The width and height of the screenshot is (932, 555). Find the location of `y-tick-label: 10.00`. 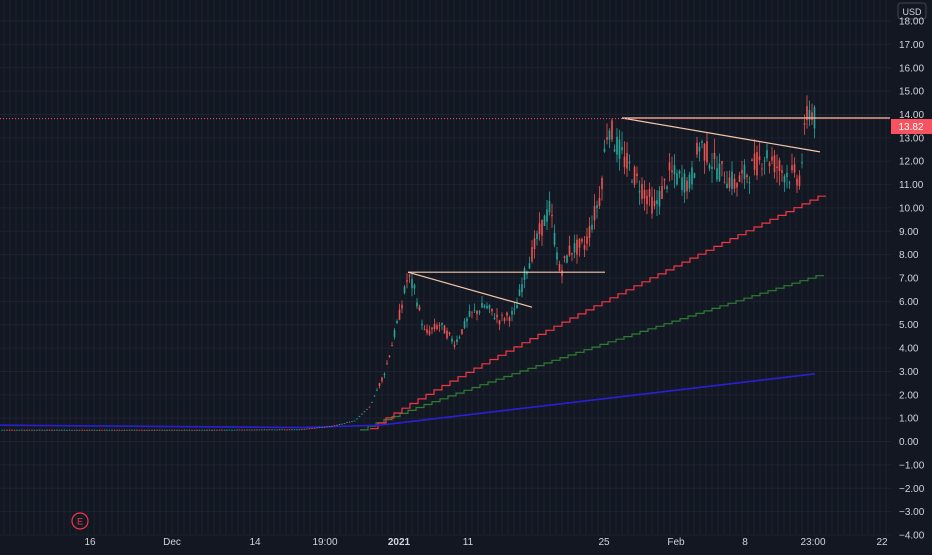

y-tick-label: 10.00 is located at coordinates (911, 208).